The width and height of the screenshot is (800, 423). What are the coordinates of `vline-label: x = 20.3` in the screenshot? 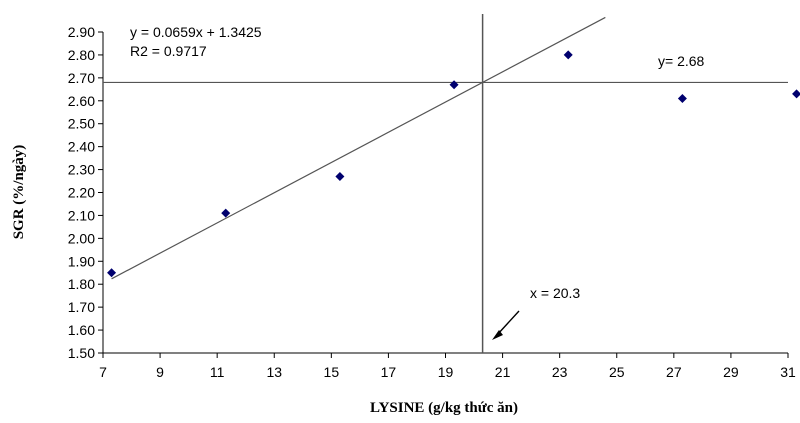 It's located at (555, 293).